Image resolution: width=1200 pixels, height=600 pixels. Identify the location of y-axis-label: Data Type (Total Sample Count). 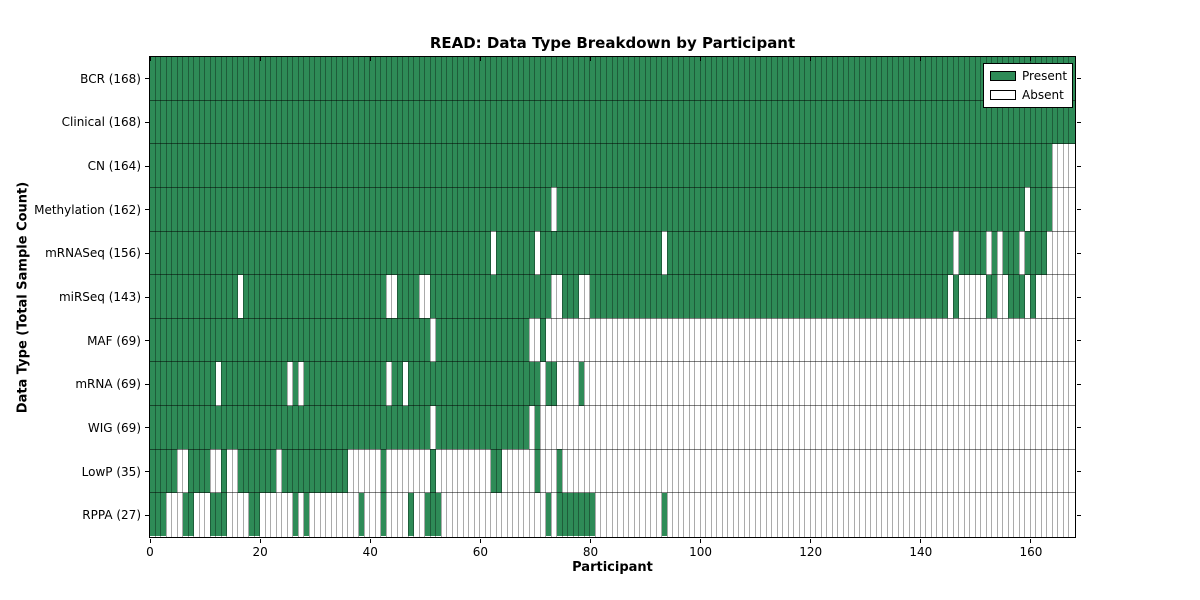
(23, 297).